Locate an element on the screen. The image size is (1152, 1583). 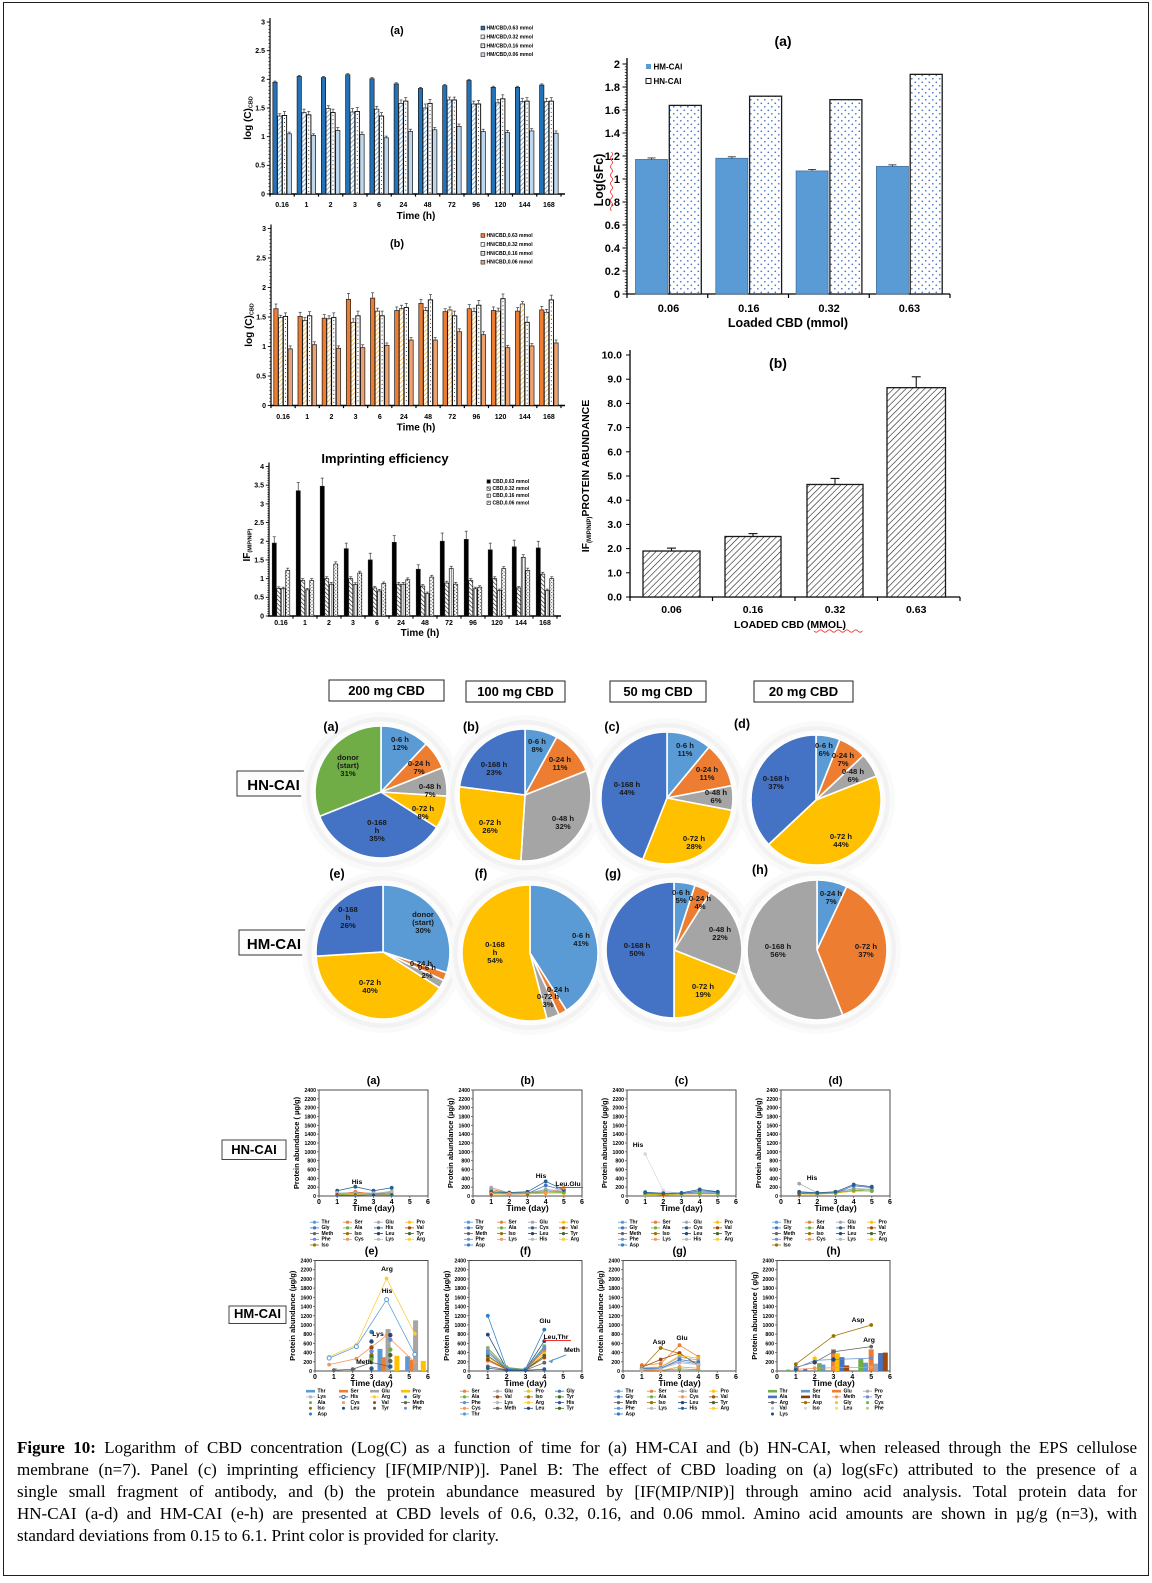
svg-text: 11% is located at coordinates (560, 767).